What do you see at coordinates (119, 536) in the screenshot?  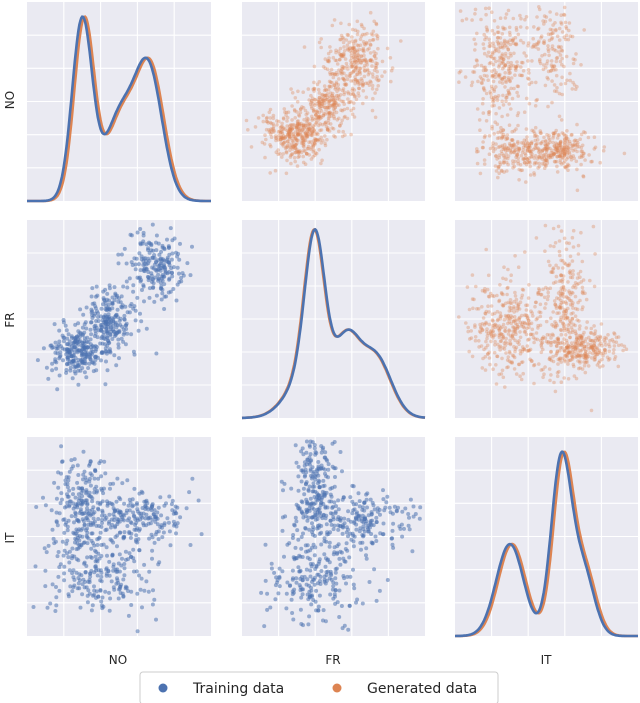 I see `panel-it-no` at bounding box center [119, 536].